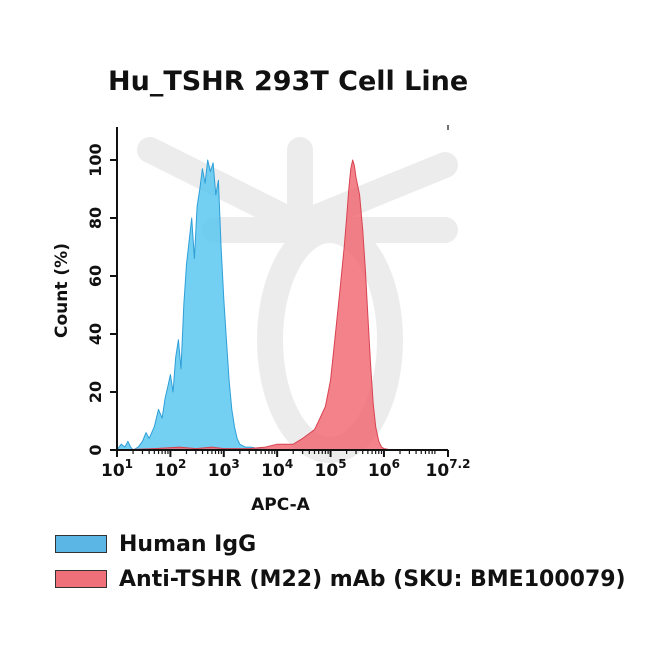 The height and width of the screenshot is (672, 672). What do you see at coordinates (117, 469) in the screenshot?
I see `x-tick-label: 101` at bounding box center [117, 469].